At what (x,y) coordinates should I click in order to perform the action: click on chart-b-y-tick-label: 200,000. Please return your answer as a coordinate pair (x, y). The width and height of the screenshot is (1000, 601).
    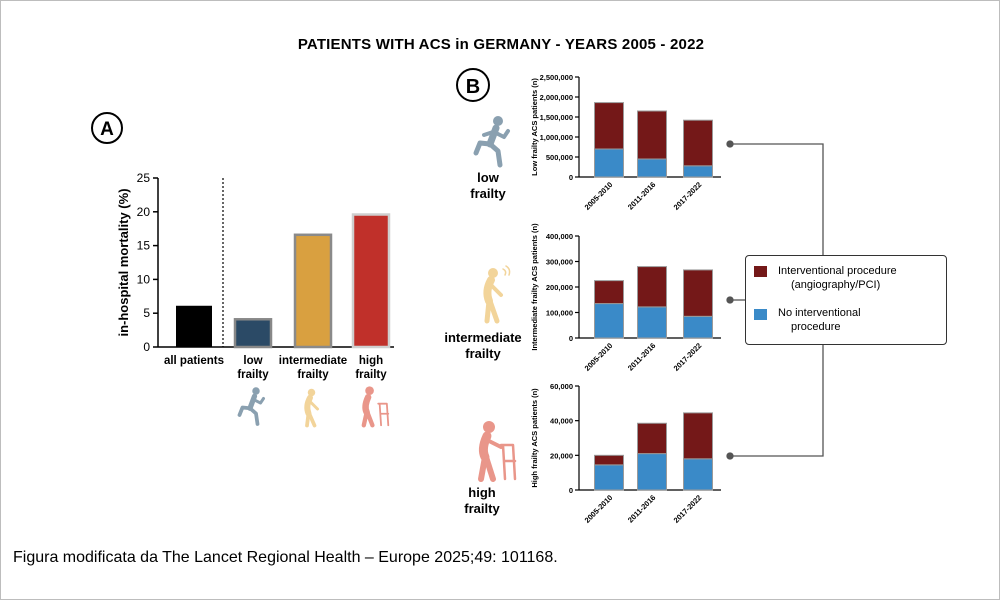
    Looking at the image, I should click on (559, 287).